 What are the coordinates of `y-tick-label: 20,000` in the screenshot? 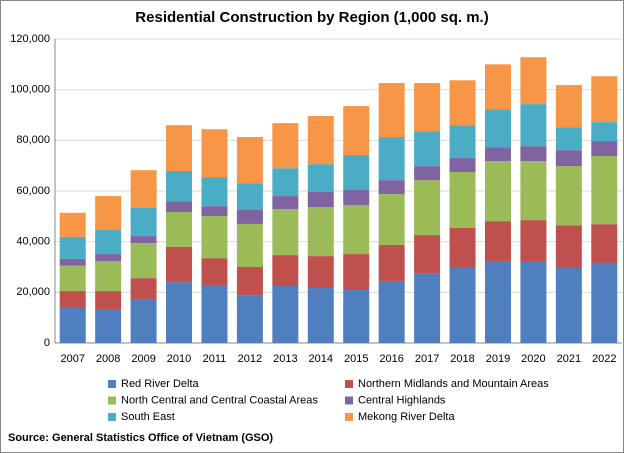 It's located at (33, 292).